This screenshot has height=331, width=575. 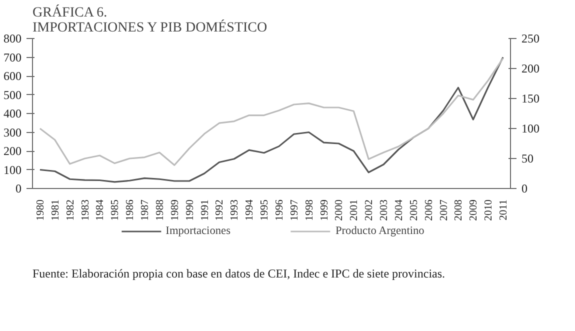 What do you see at coordinates (40, 210) in the screenshot?
I see `x-tick-label: 1980` at bounding box center [40, 210].